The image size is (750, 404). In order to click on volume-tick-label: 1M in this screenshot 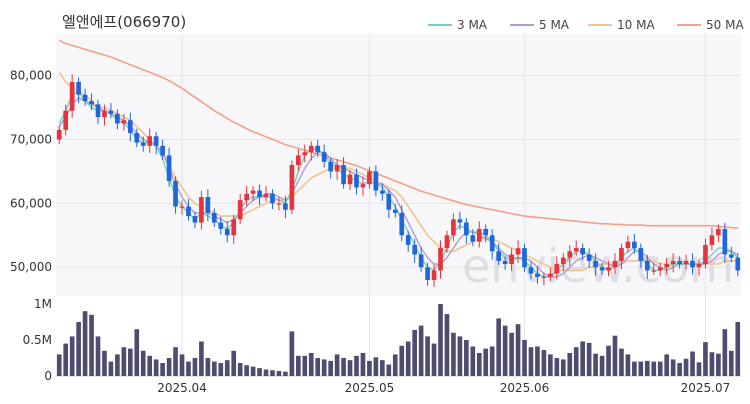, I will do `click(43, 304)`.